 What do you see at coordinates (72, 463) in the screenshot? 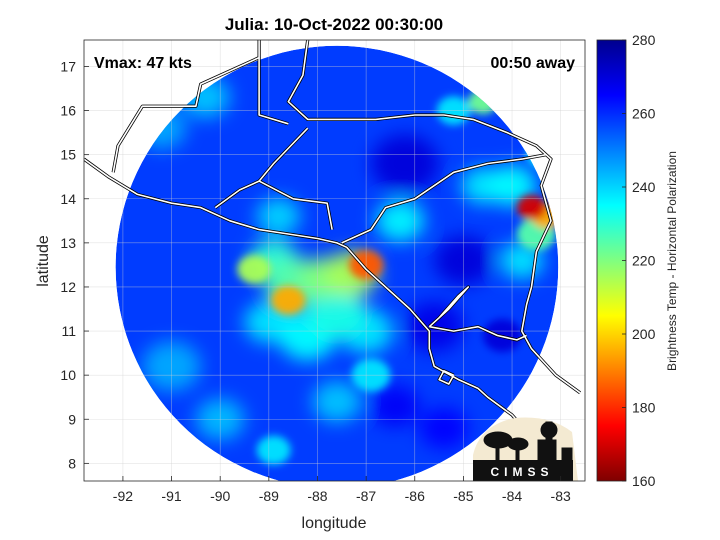
I see `y-tick-label: 8` at bounding box center [72, 463].